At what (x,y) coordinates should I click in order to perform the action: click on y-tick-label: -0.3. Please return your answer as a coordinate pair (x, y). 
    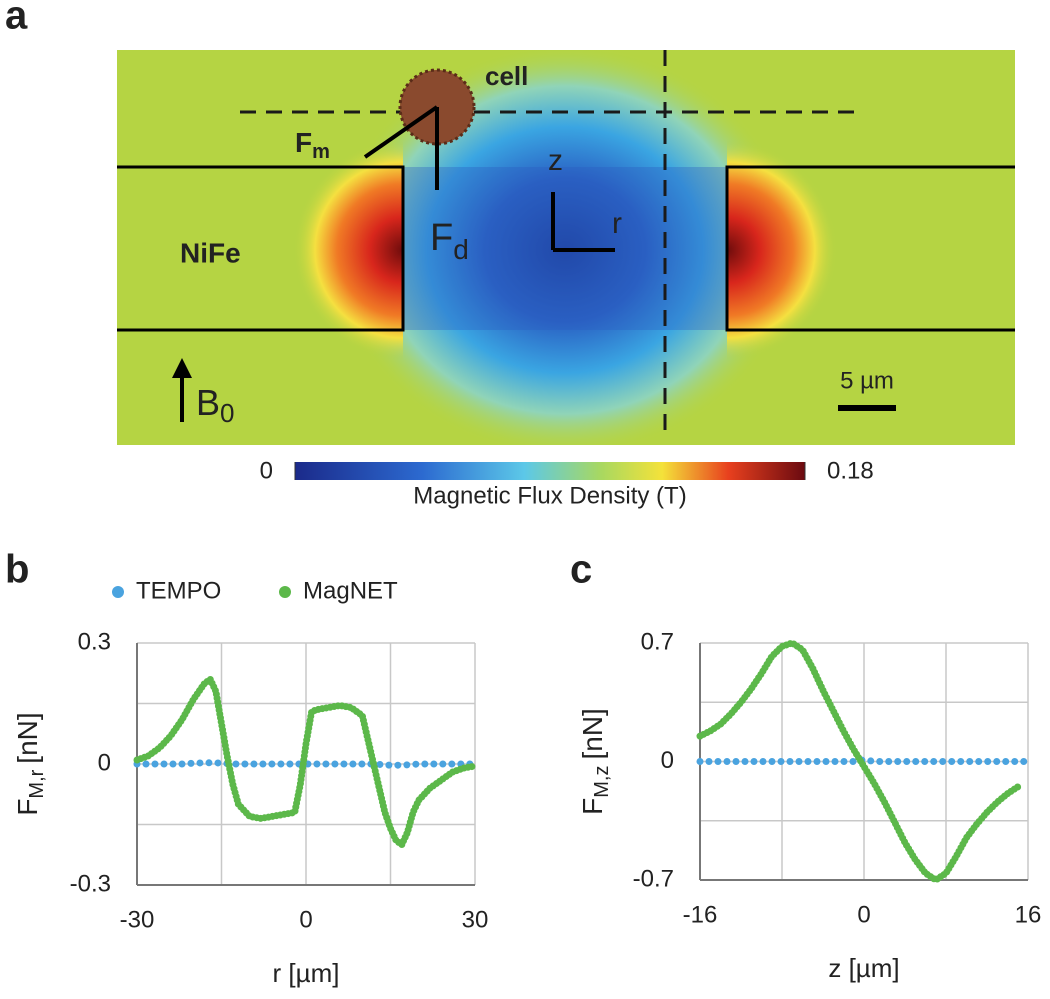
    Looking at the image, I should click on (90, 883).